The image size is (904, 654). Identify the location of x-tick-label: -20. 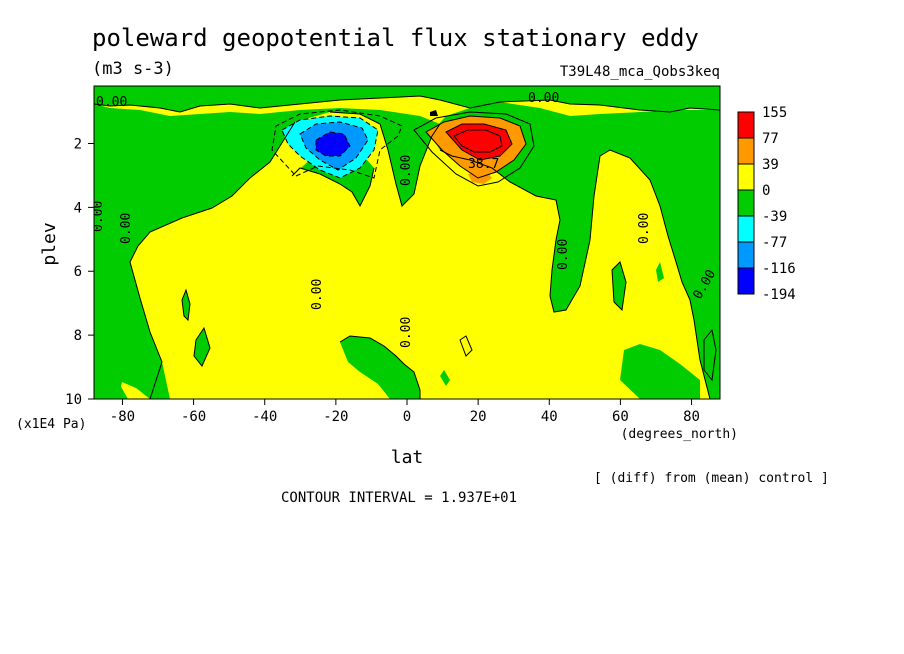
(335, 417).